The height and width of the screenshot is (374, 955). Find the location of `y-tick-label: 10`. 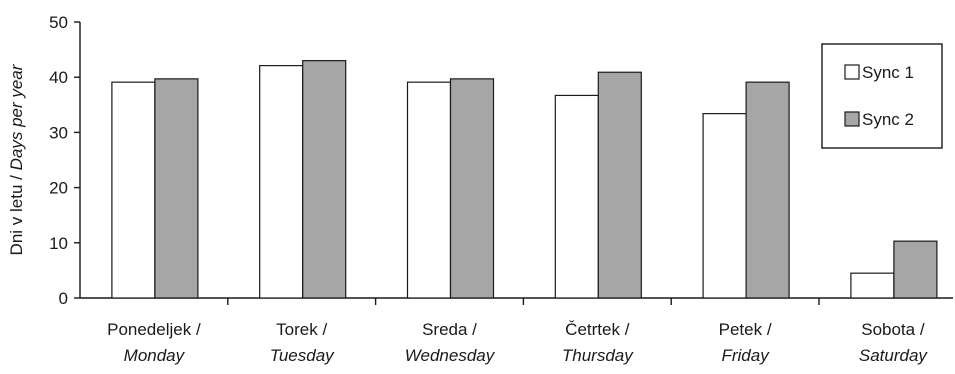

y-tick-label: 10 is located at coordinates (58, 243).